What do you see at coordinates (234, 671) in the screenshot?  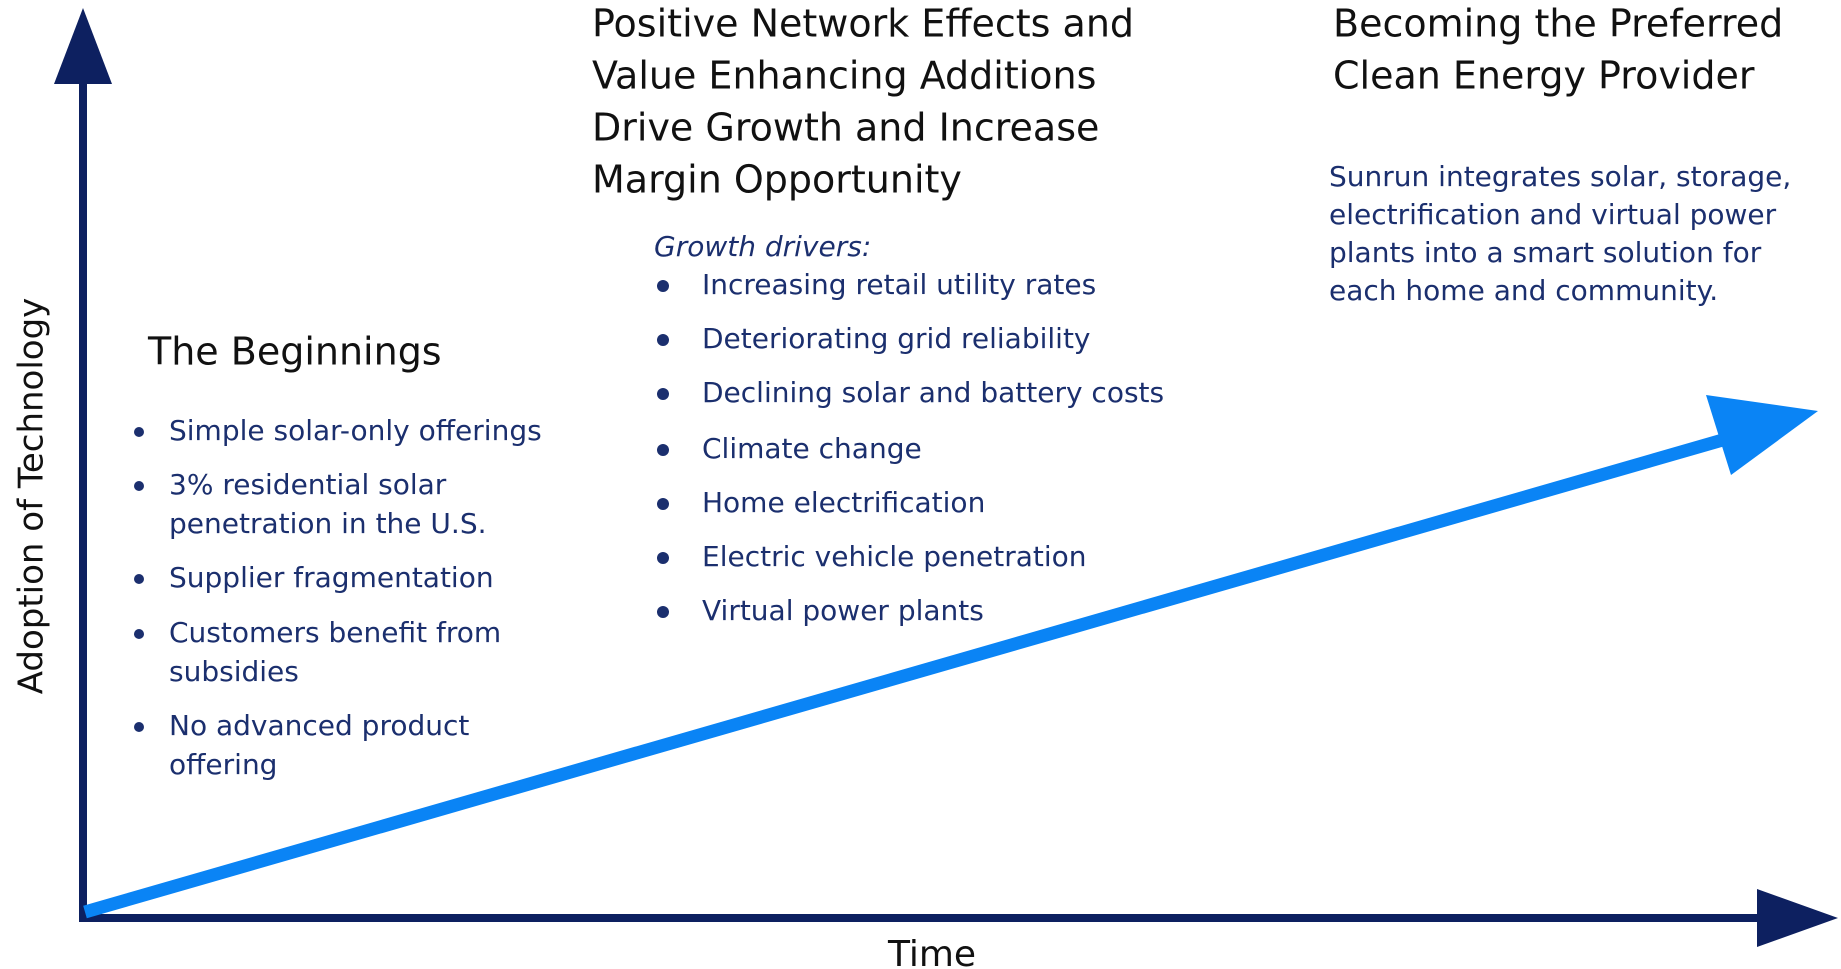 I see `bullet-text: subsidies` at bounding box center [234, 671].